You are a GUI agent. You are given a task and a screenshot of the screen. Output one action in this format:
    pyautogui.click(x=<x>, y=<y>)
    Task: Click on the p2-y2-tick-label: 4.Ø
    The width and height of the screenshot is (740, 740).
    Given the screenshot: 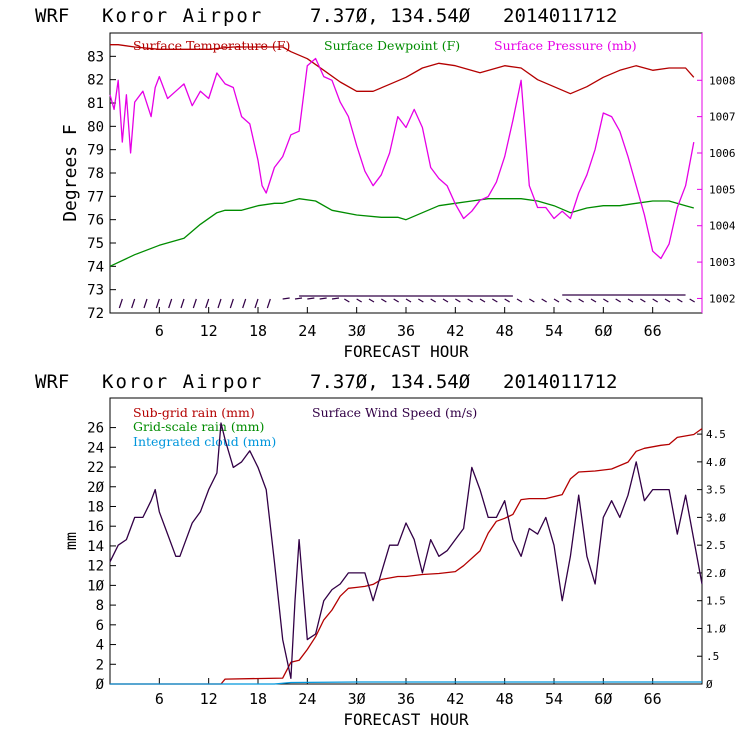 What is the action you would take?
    pyautogui.click(x=716, y=462)
    